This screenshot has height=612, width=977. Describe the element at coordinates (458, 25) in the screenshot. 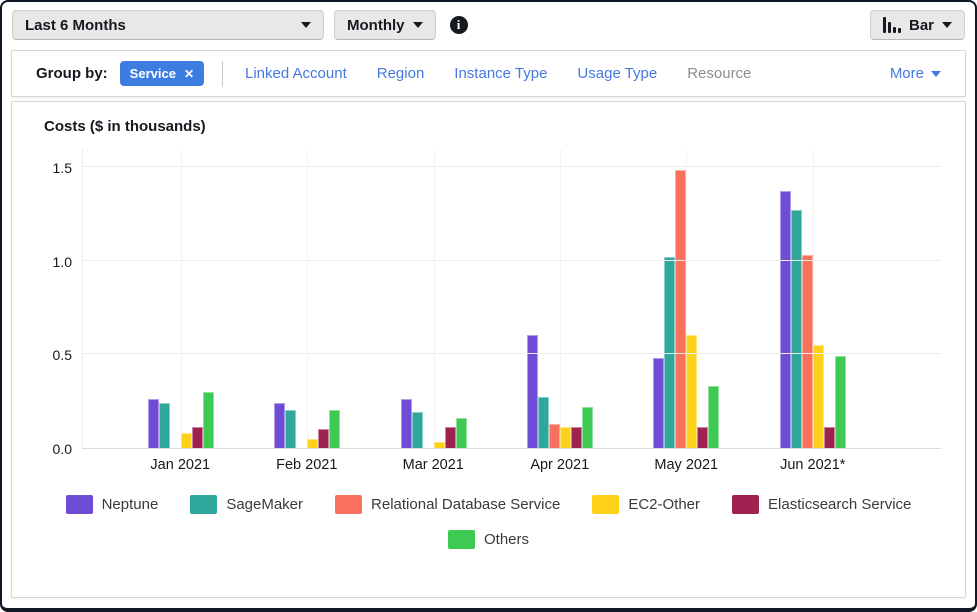

I see `info-icon: i` at that location.